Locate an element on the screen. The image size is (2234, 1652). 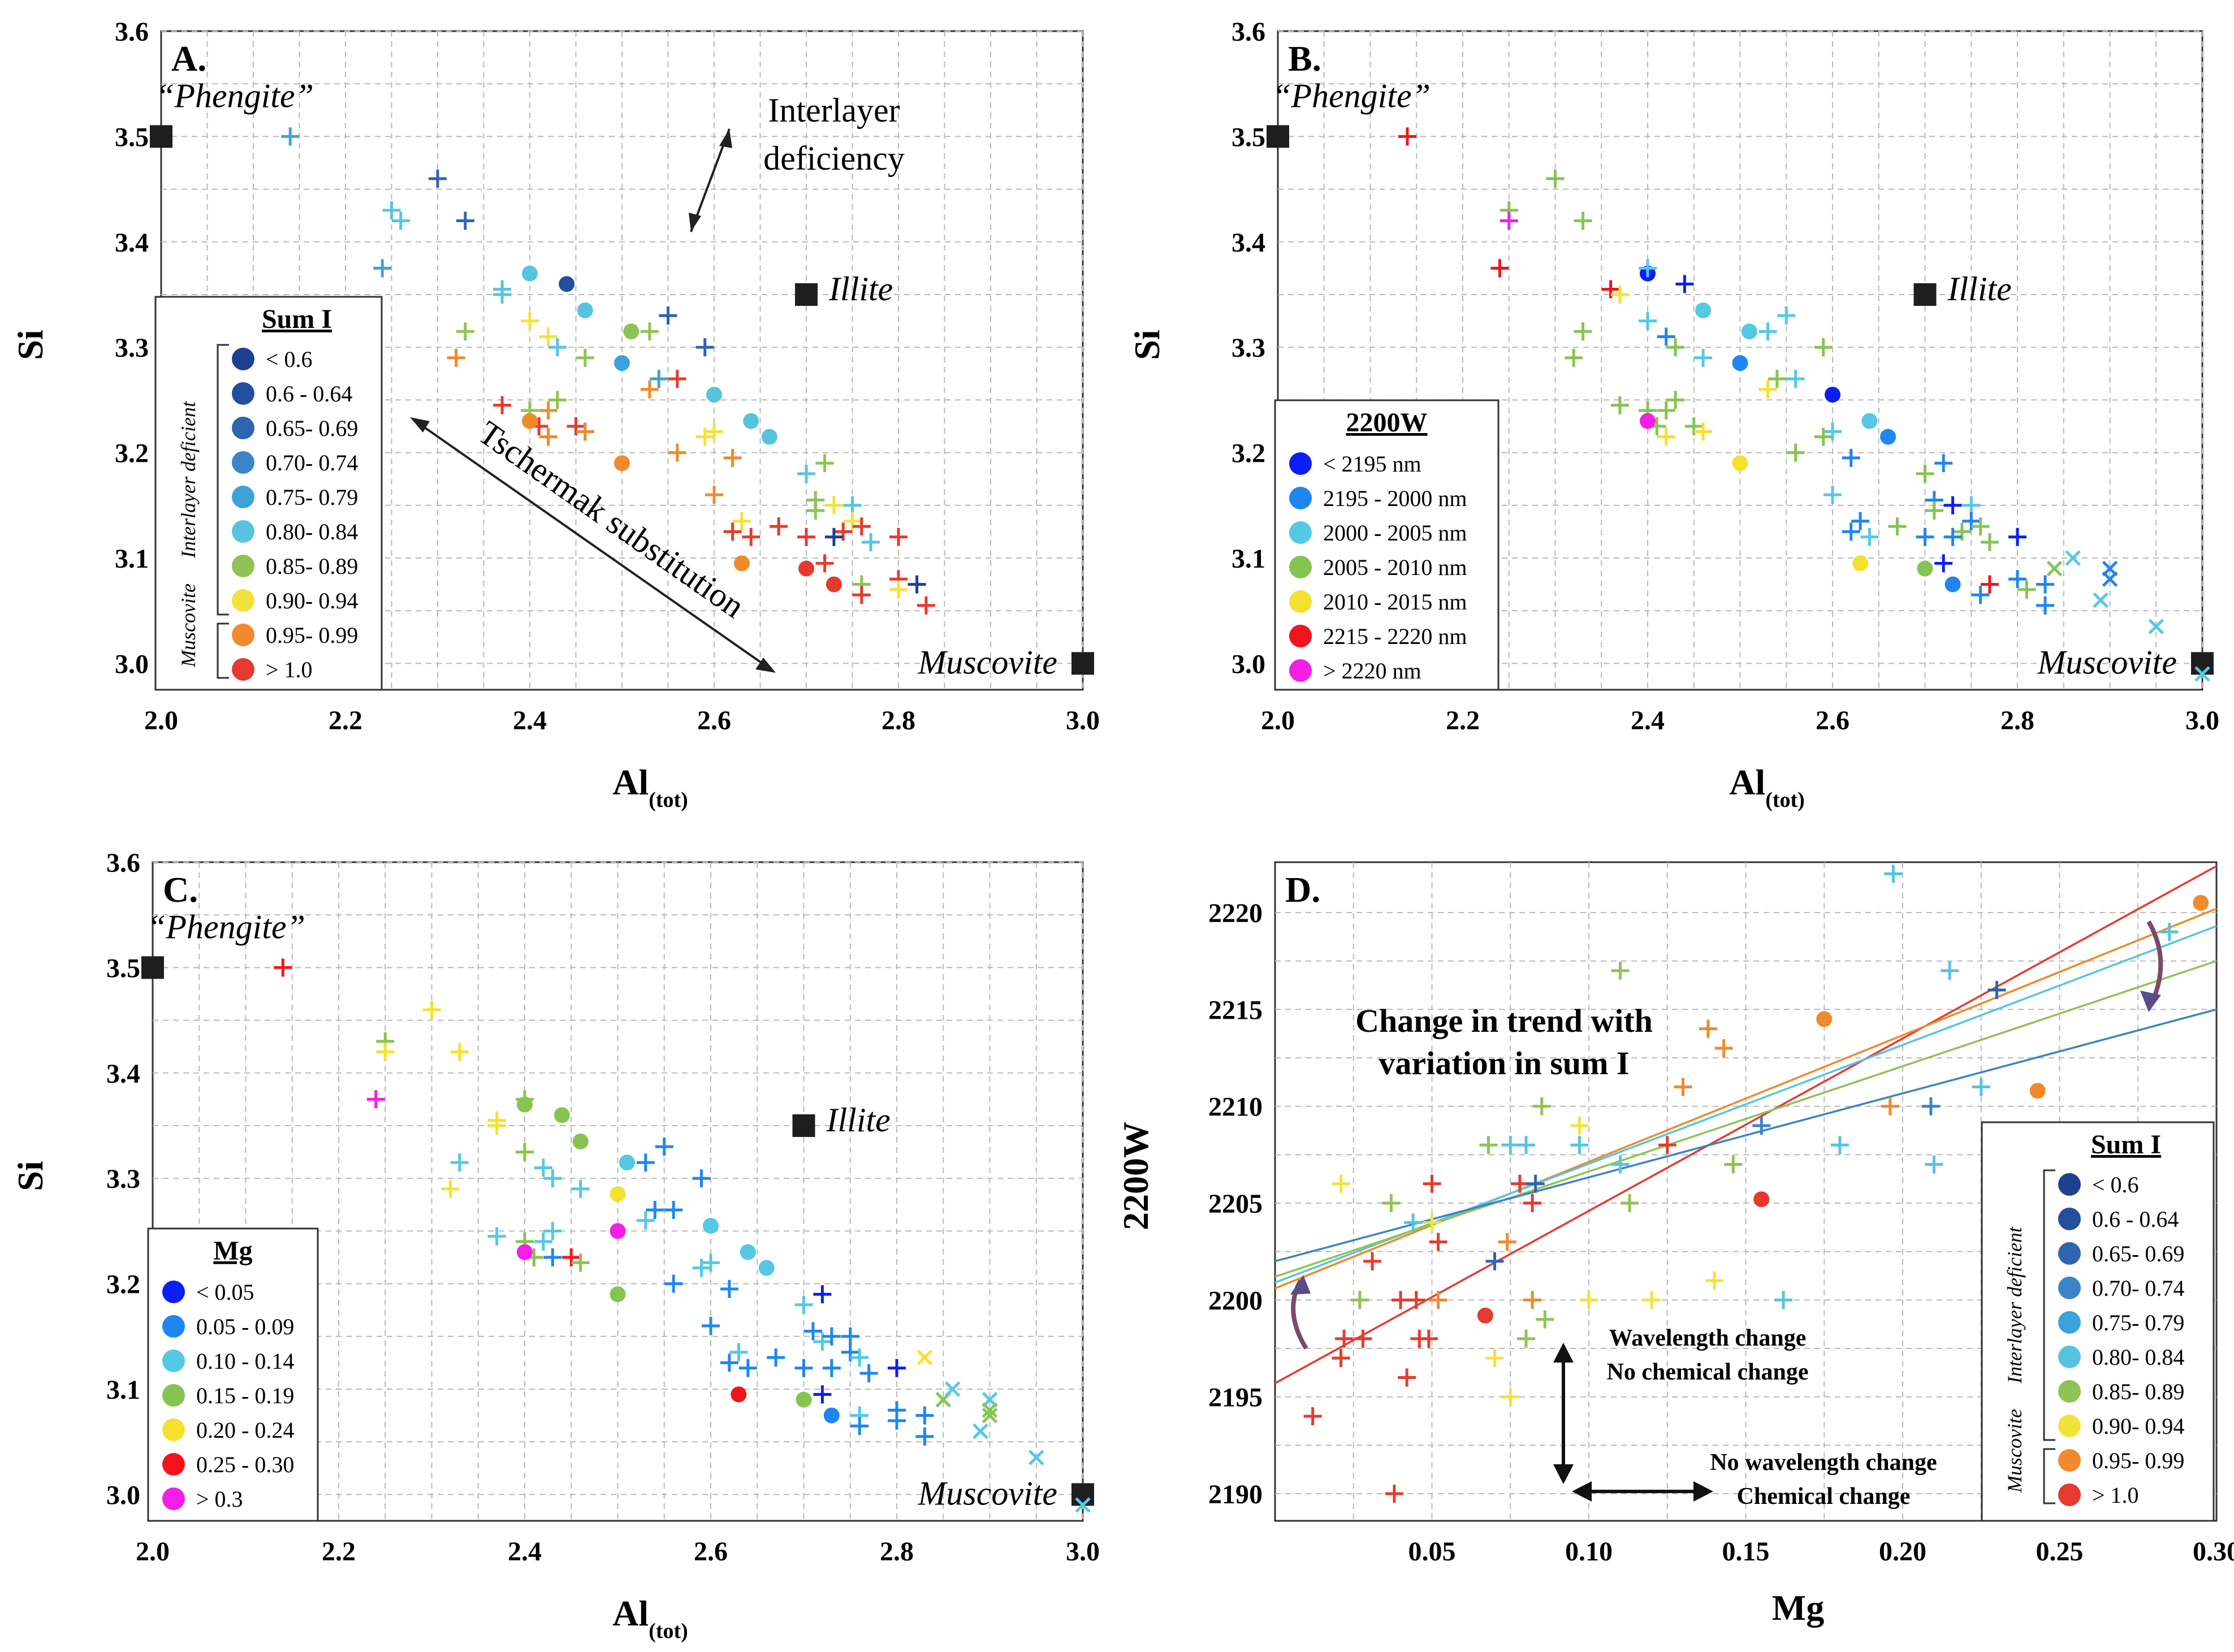
y-tick-label: 3.3 is located at coordinates (132, 348).